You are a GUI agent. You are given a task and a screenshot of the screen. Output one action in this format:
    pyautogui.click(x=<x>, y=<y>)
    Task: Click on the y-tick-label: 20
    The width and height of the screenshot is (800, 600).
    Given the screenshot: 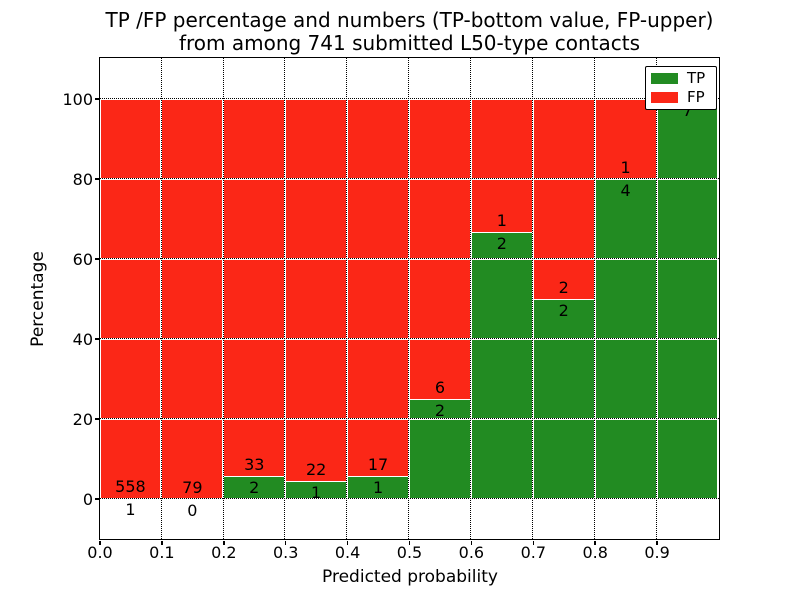 What is the action you would take?
    pyautogui.click(x=82, y=419)
    